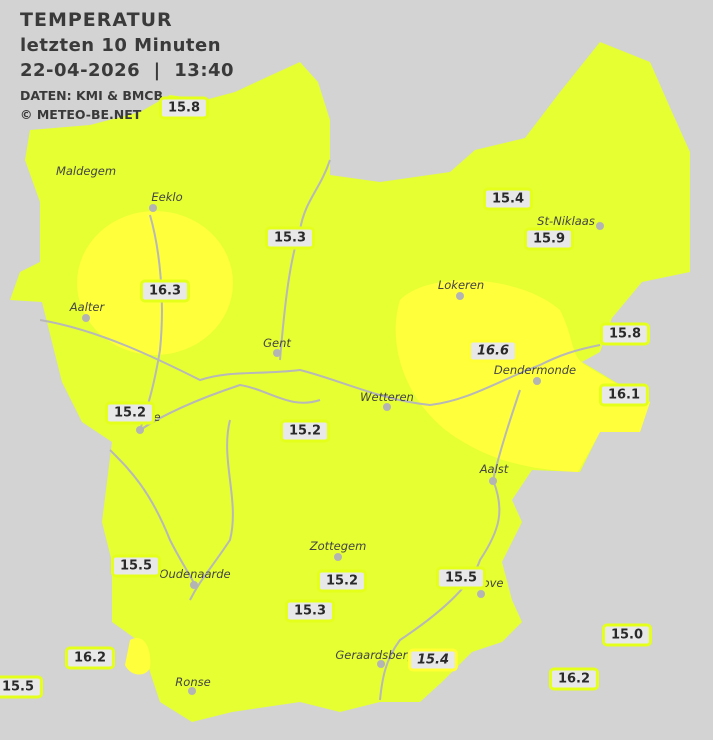 Image resolution: width=713 pixels, height=740 pixels. I want to click on city-label: Wetteren, so click(387, 397).